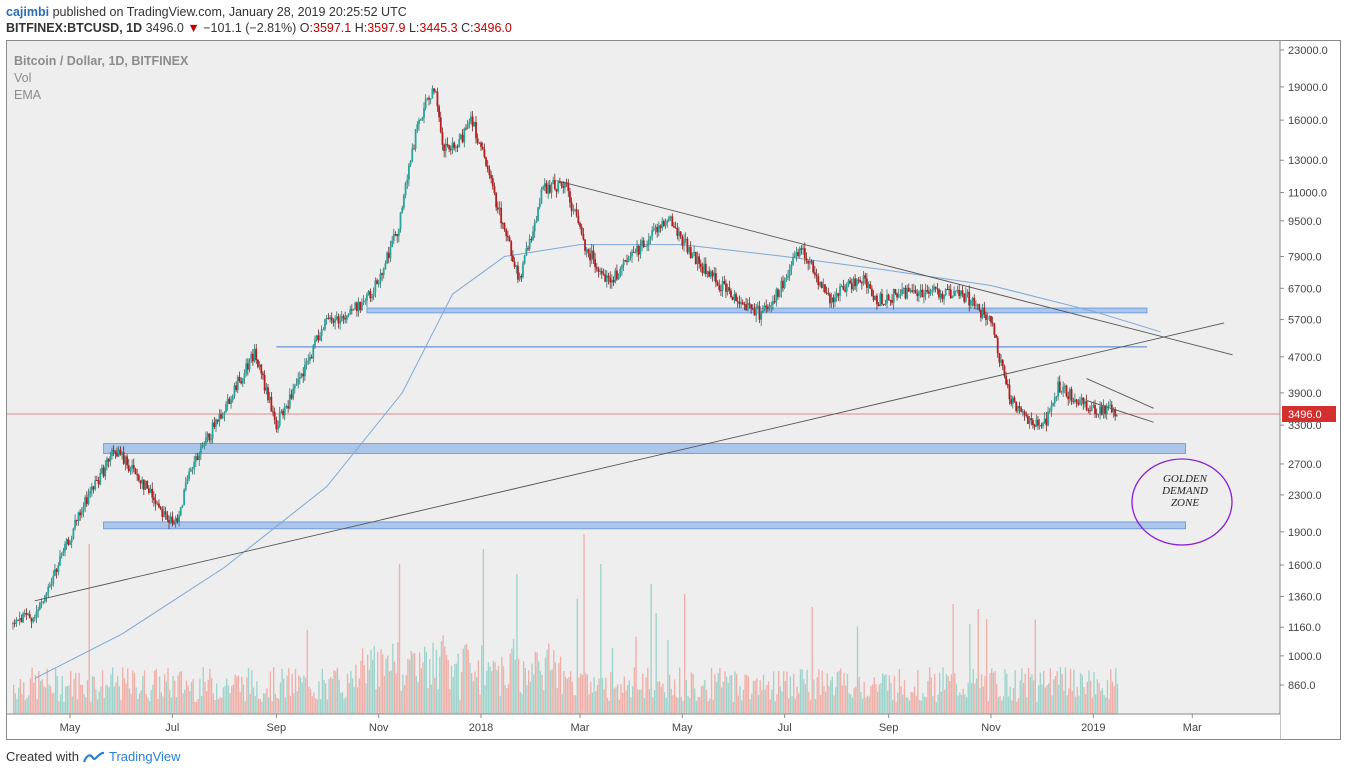 Image resolution: width=1348 pixels, height=775 pixels. I want to click on chart-legend: Bitcoin / Dollar, 1D, BITFINEX Vol EMA, so click(101, 78).